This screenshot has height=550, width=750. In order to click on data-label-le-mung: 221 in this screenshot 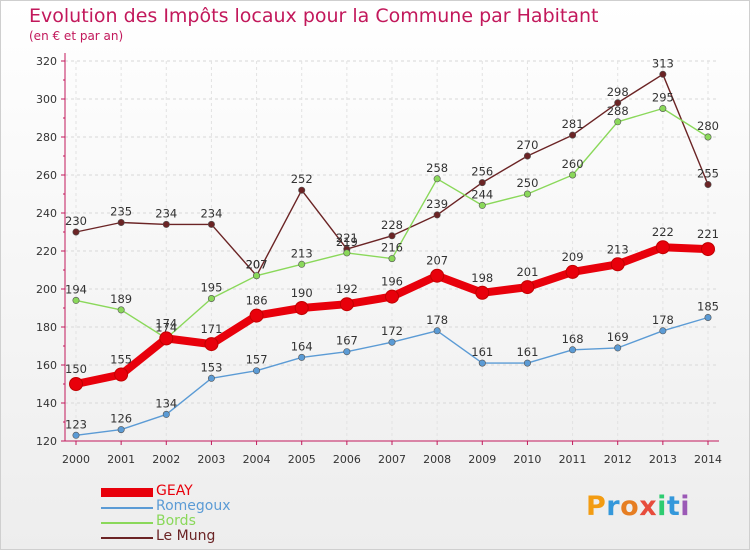, I will do `click(347, 238)`.